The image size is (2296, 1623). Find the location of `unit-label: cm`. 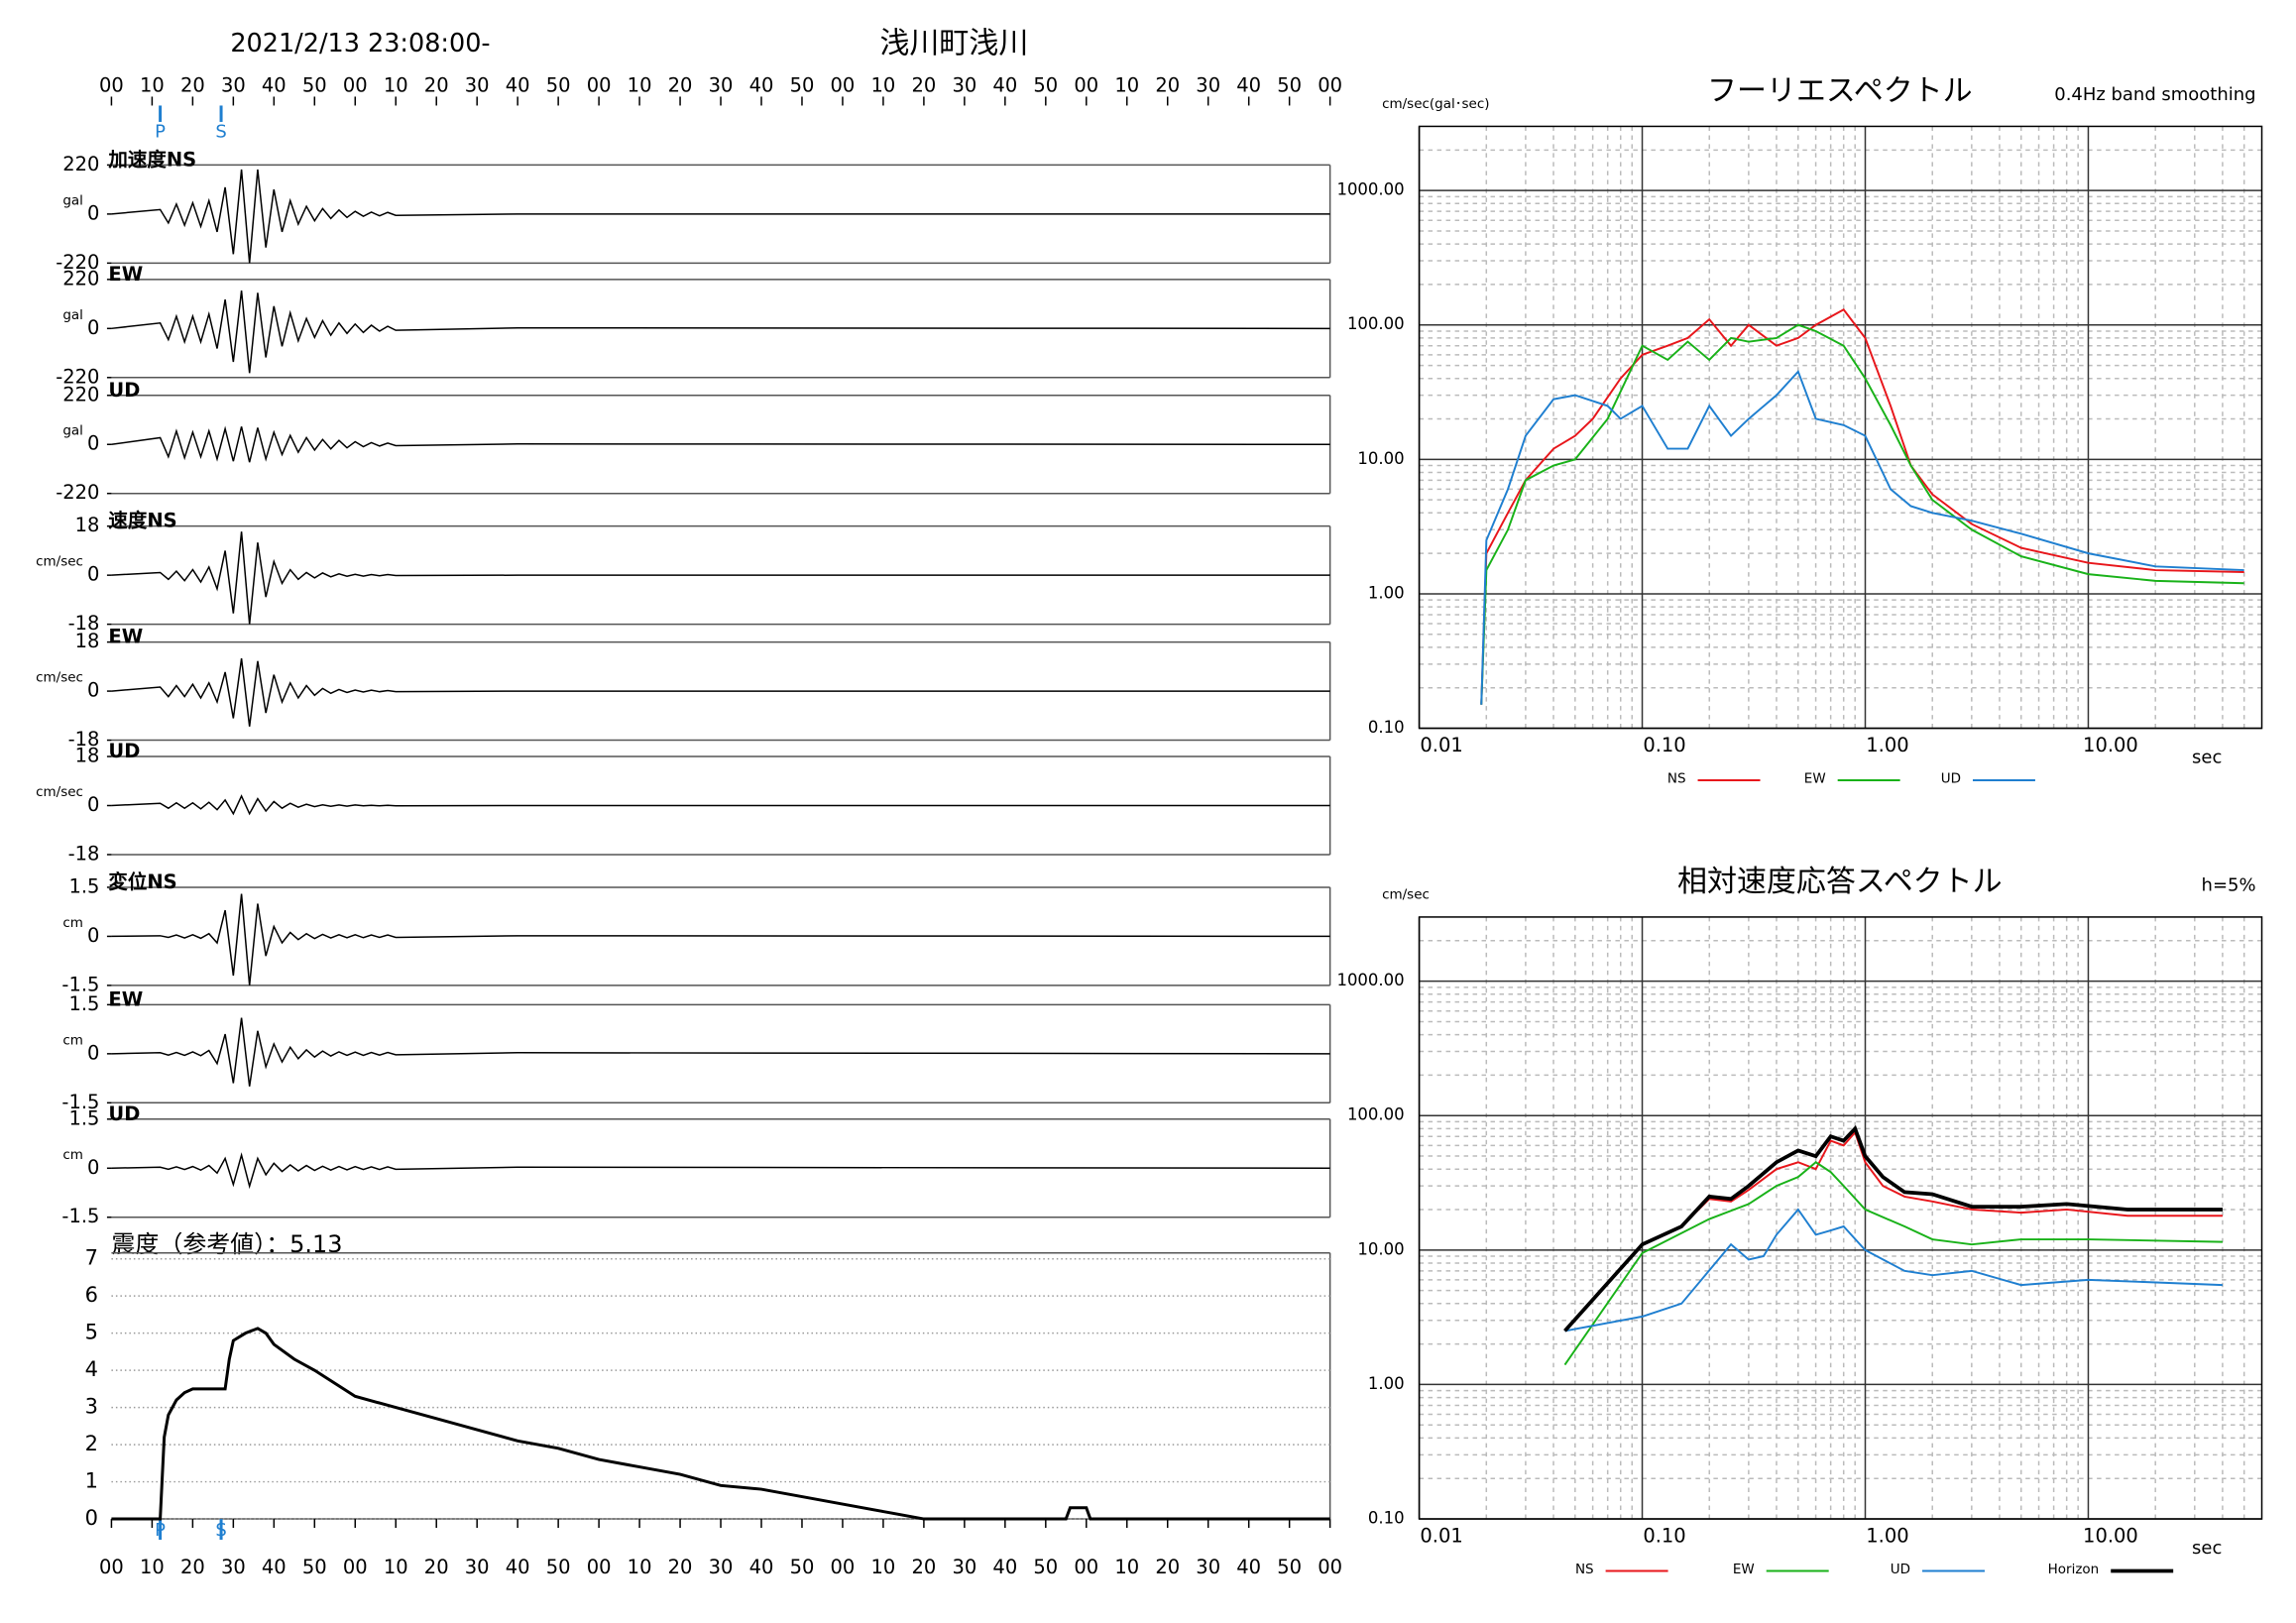

unit-label: cm is located at coordinates (72, 923).